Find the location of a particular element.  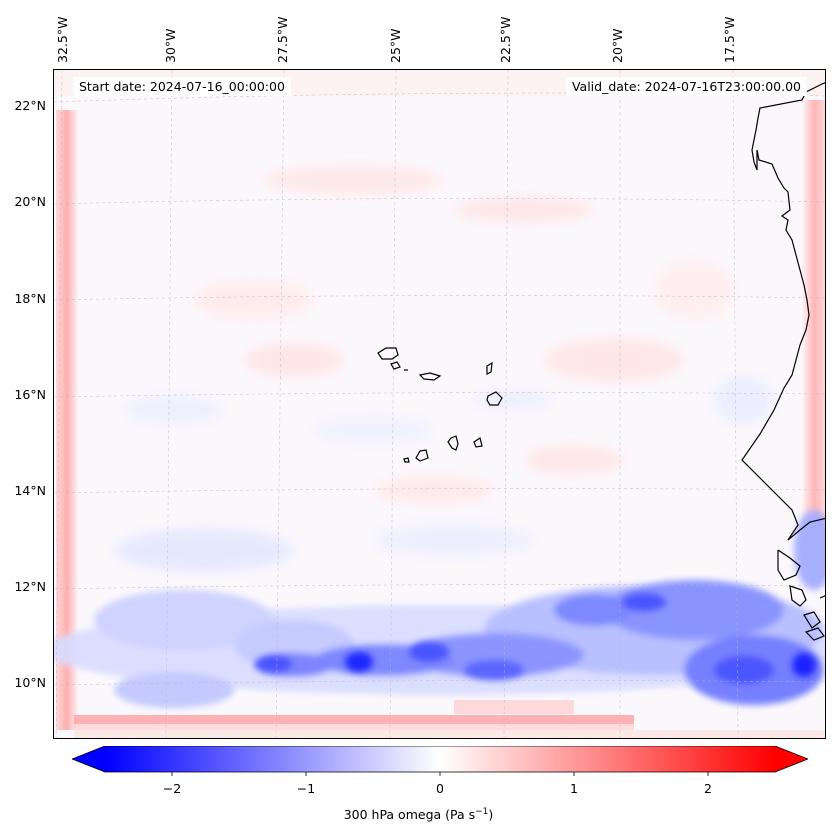

colorbar-tick-1: 1 is located at coordinates (574, 788).